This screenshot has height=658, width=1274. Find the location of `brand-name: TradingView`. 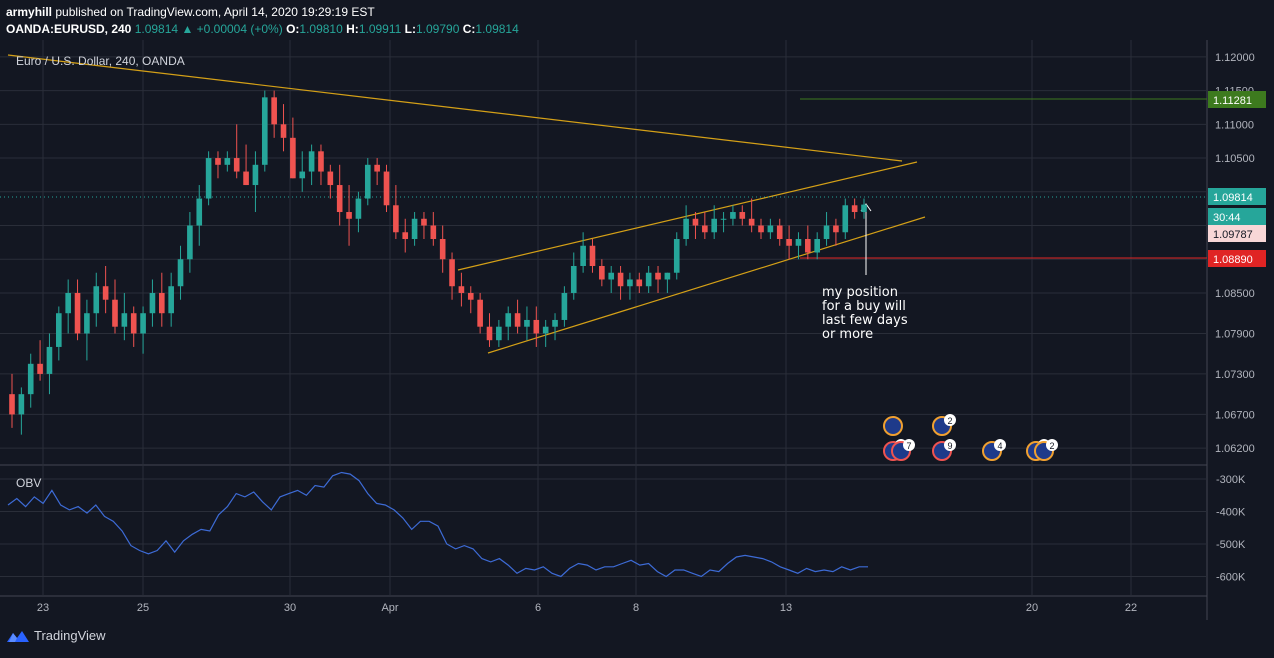

brand-name: TradingView is located at coordinates (70, 635).